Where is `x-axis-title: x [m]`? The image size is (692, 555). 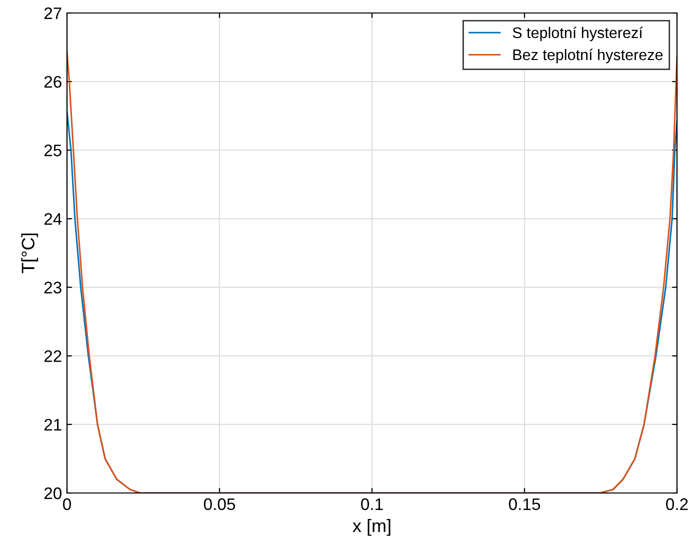
x-axis-title: x [m] is located at coordinates (371, 527).